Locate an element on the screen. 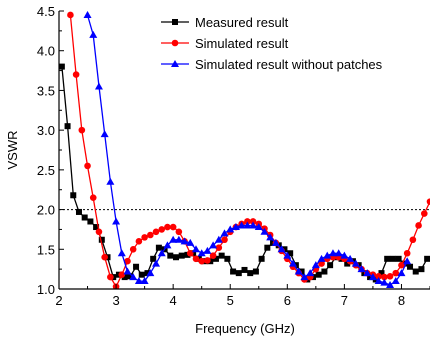  legend-label: Measured result is located at coordinates (242, 22).